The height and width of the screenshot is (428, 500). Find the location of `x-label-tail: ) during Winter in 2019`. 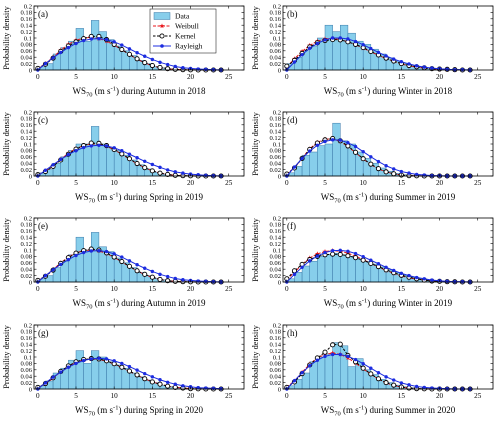

x-label-tail: ) during Winter in 2019 is located at coordinates (409, 303).